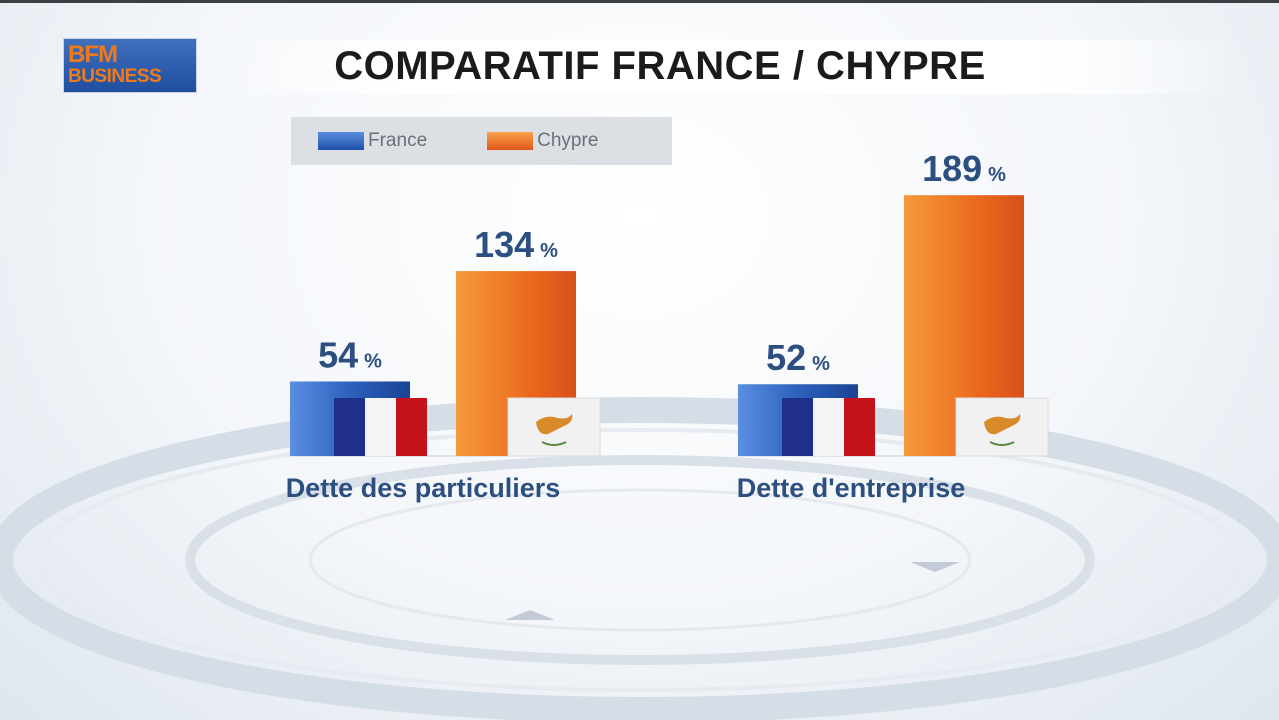 Image resolution: width=1279 pixels, height=720 pixels. Describe the element at coordinates (481, 141) in the screenshot. I see `legend: France Chypre` at that location.